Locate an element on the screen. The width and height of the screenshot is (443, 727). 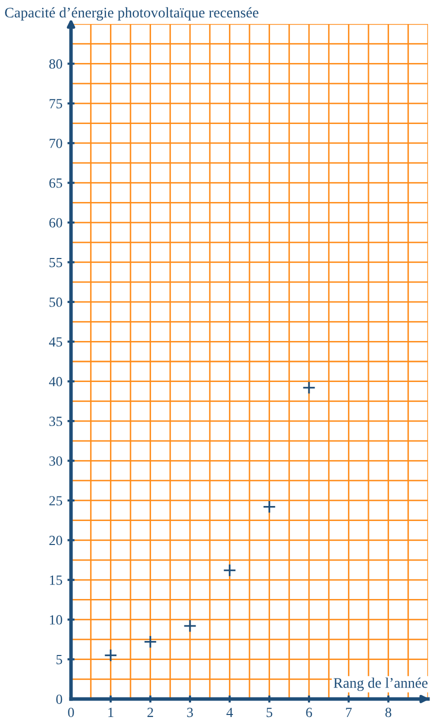
y-tick-label: 55 is located at coordinates (56, 263).